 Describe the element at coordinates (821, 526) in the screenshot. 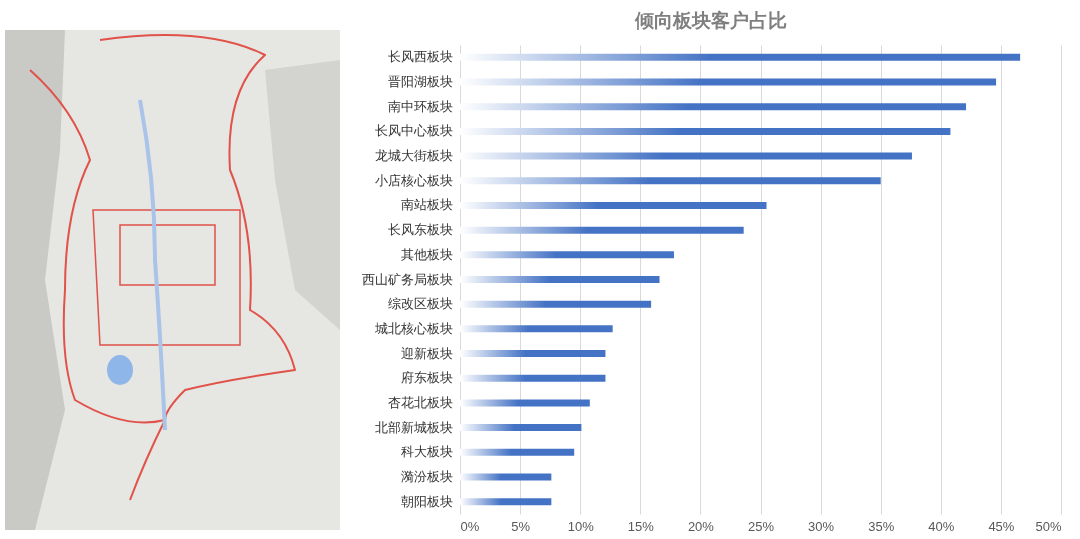

I see `x-tick-label: 30%` at that location.